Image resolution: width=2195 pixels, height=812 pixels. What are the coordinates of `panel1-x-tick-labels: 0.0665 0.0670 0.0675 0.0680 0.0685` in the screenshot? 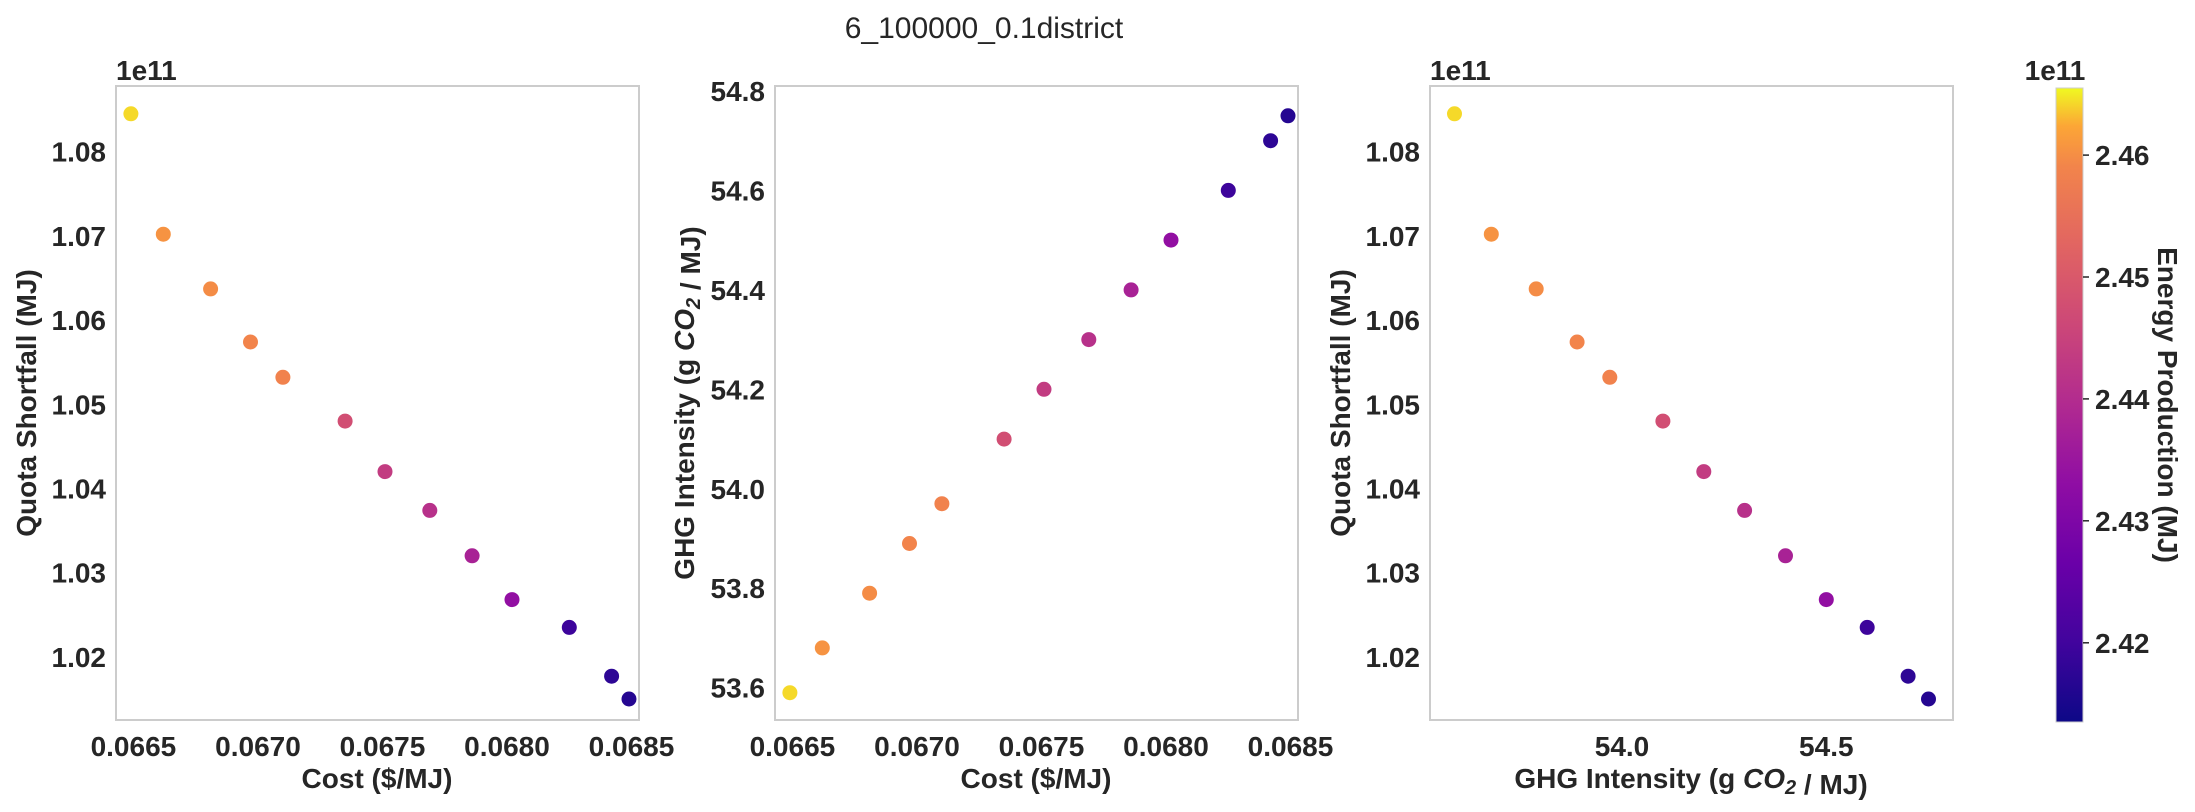 It's located at (383, 746).